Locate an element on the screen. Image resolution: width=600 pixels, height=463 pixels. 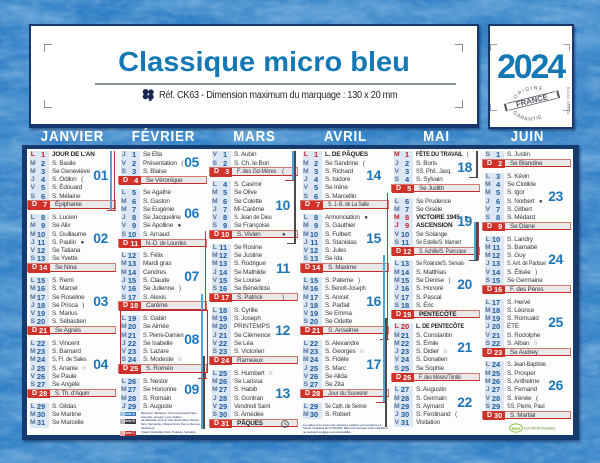
svg-text: GARANTIE is located at coordinates (527, 113).